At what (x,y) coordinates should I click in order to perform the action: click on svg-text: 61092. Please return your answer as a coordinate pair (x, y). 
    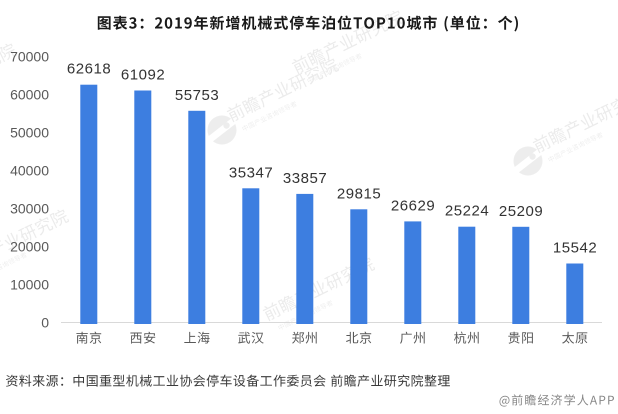
    Looking at the image, I should click on (143, 75).